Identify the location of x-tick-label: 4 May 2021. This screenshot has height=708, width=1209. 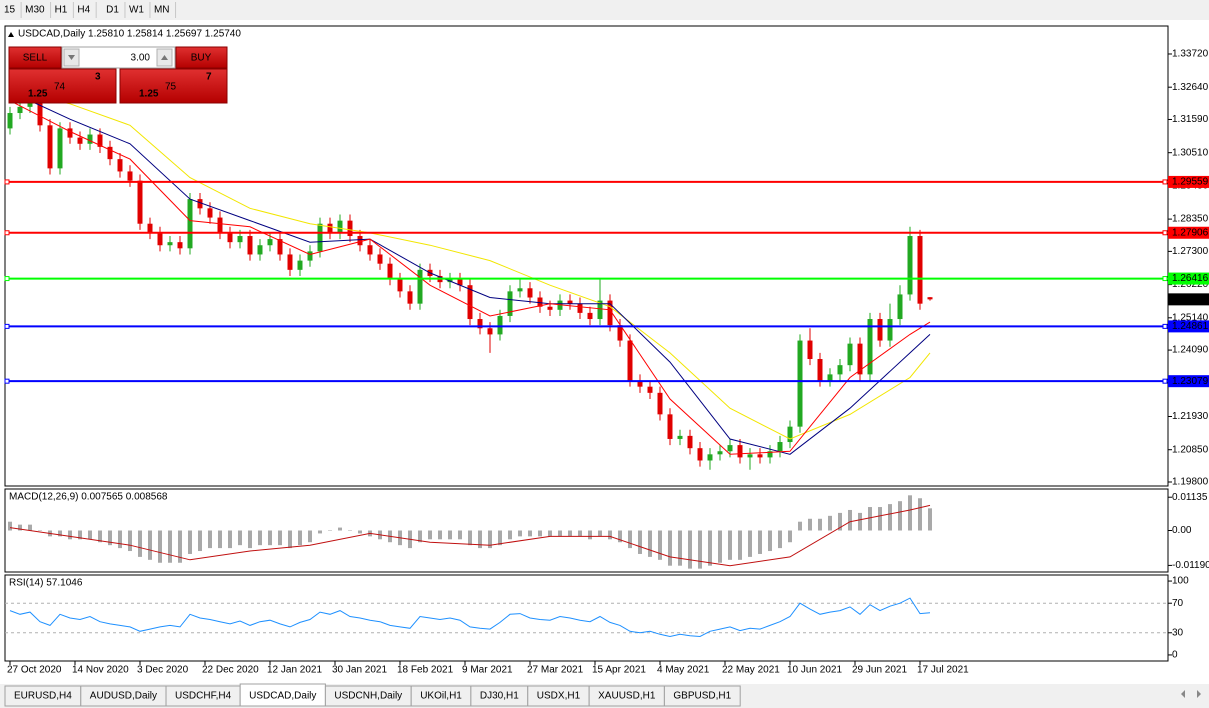
(683, 670).